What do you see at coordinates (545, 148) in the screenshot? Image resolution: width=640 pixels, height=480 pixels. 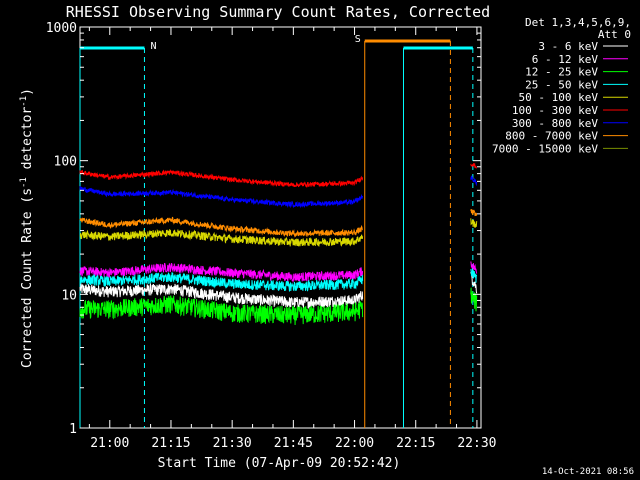 I see `legend-label: 7000 - 15000 keV` at bounding box center [545, 148].